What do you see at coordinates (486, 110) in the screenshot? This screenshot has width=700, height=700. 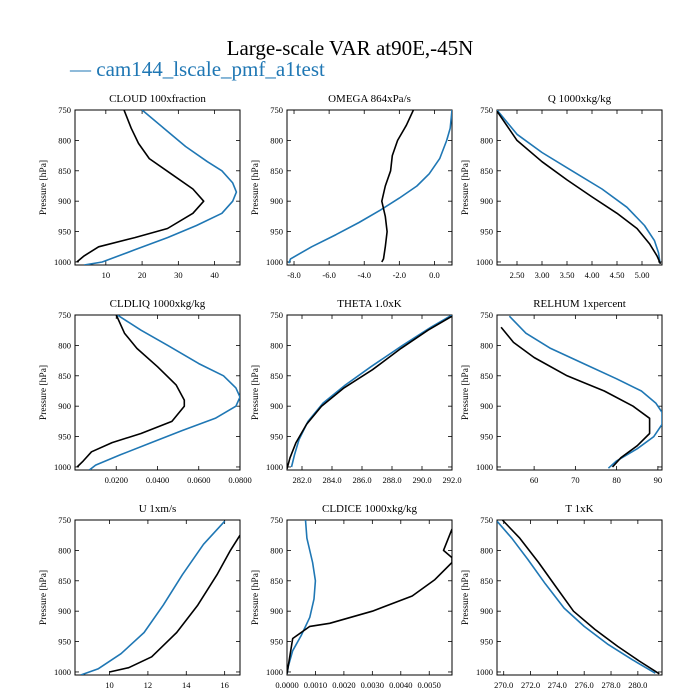 I see `panel-3-ytick-label: 750` at bounding box center [486, 110].